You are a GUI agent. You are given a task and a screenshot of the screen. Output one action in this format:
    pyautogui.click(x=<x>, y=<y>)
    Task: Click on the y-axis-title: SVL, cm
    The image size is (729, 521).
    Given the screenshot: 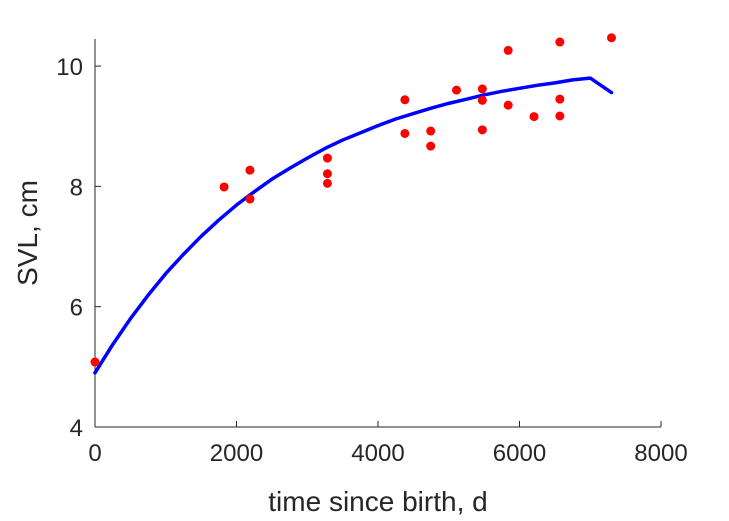 What is the action you would take?
    pyautogui.click(x=27, y=233)
    